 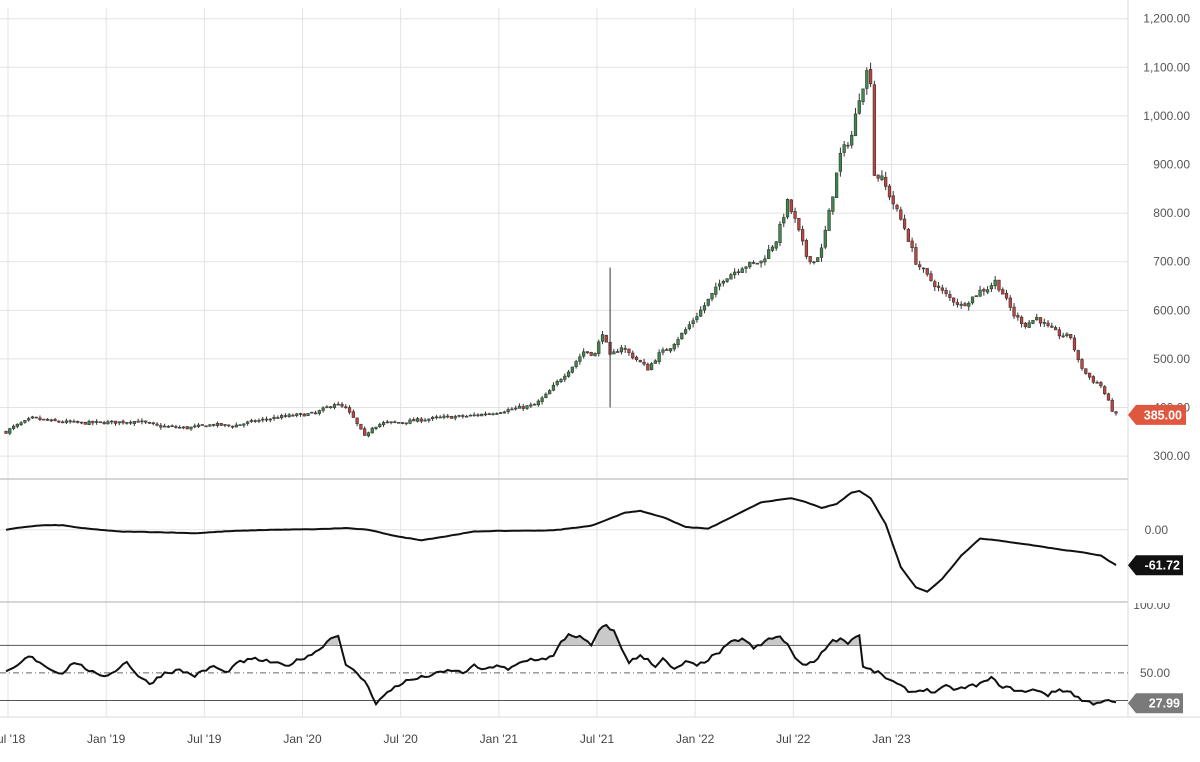 What do you see at coordinates (1171, 310) in the screenshot?
I see `price-axis-tick: 600.00` at bounding box center [1171, 310].